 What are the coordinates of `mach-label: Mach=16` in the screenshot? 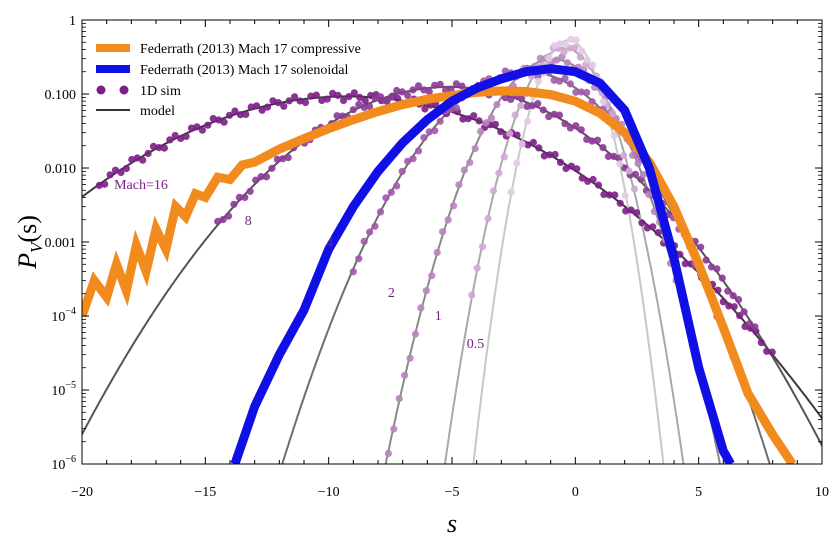 It's located at (141, 185).